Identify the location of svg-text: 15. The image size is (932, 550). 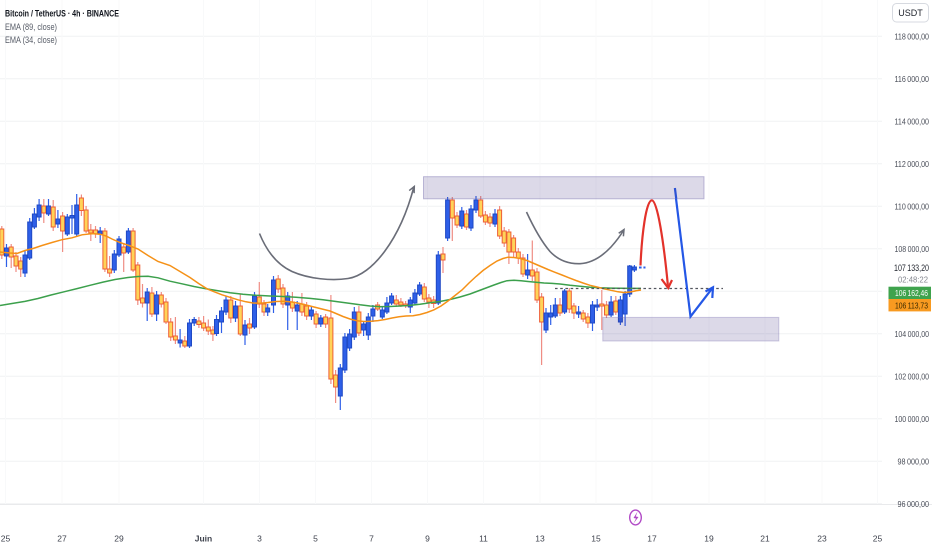
(596, 539).